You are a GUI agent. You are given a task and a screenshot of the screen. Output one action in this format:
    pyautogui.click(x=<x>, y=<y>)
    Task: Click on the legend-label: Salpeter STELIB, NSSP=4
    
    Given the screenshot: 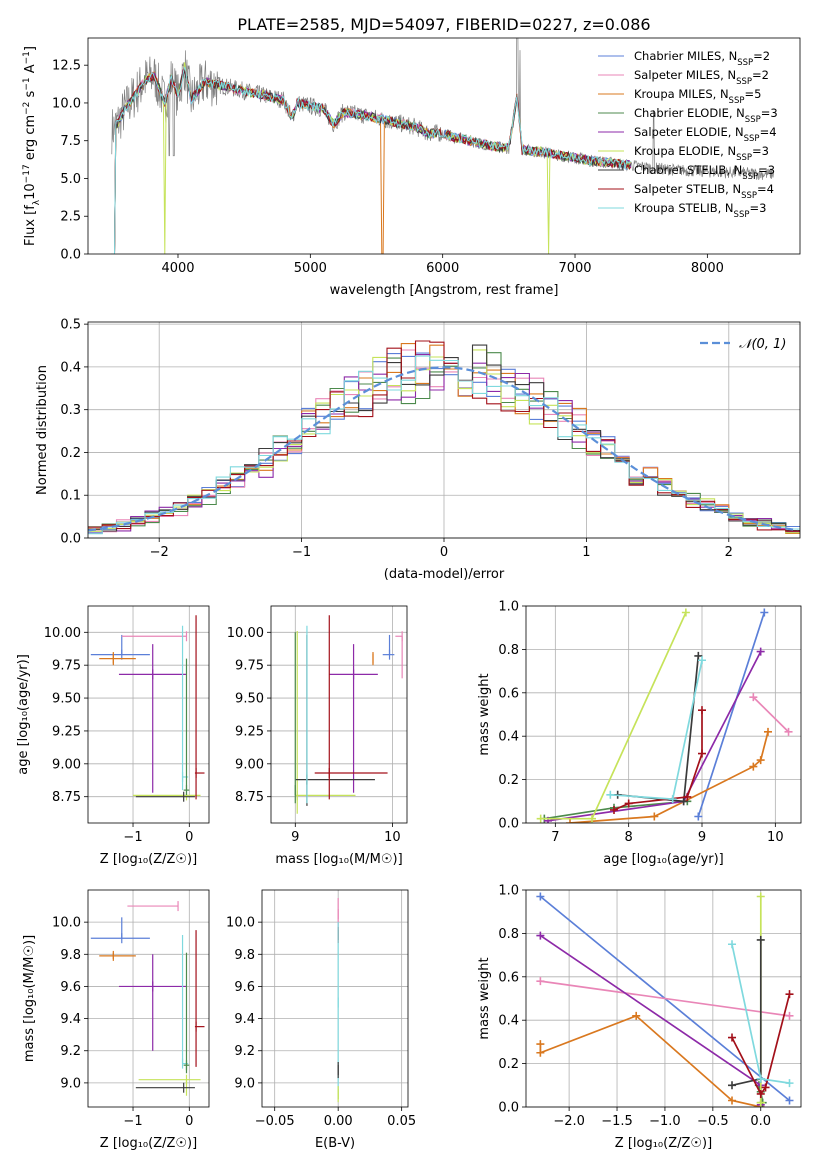 What is the action you would take?
    pyautogui.click(x=704, y=191)
    